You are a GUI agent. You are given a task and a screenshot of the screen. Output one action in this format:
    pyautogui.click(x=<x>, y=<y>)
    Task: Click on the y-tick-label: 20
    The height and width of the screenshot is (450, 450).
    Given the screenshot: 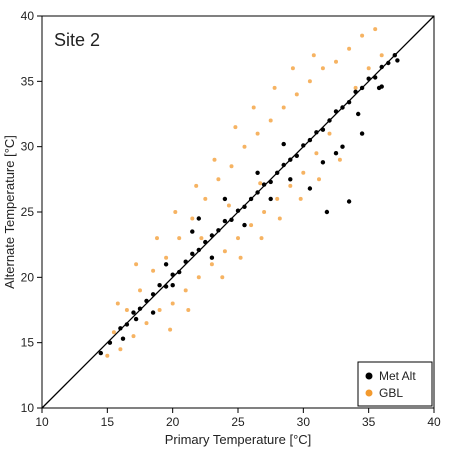 What is the action you would take?
    pyautogui.click(x=28, y=277)
    